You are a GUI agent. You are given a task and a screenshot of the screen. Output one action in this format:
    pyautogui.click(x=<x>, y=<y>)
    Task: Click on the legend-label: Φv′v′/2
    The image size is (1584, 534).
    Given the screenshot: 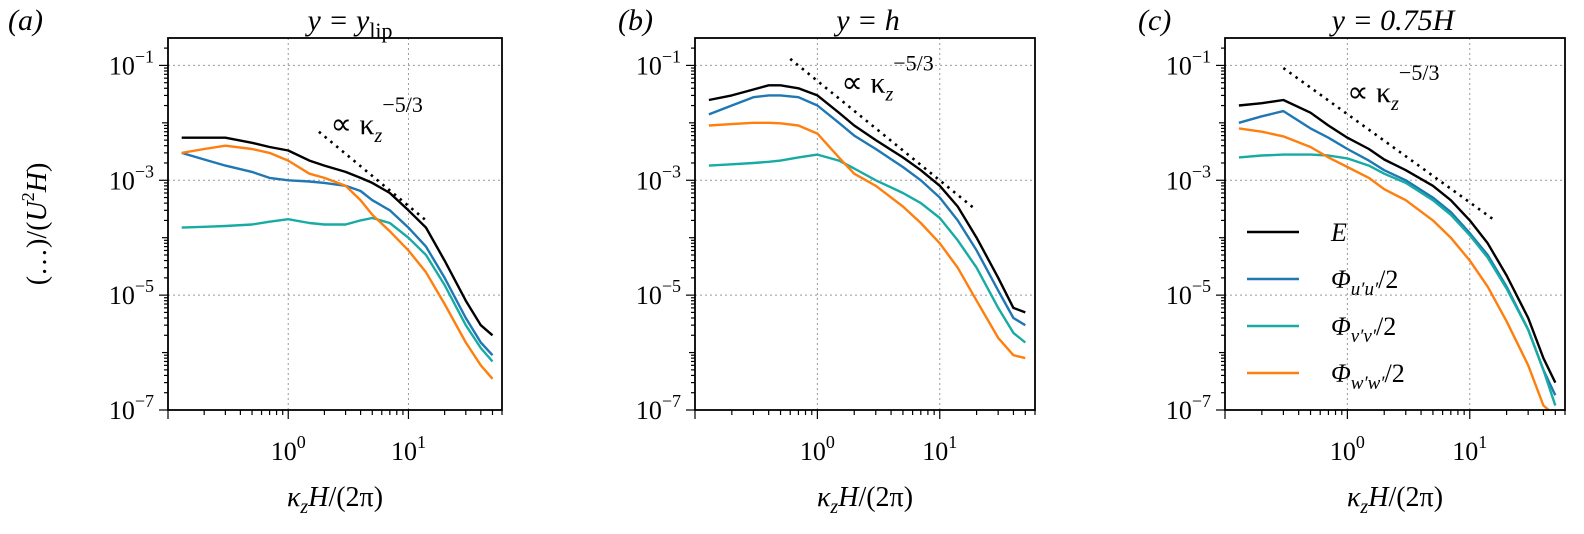 What is the action you would take?
    pyautogui.click(x=1363, y=329)
    